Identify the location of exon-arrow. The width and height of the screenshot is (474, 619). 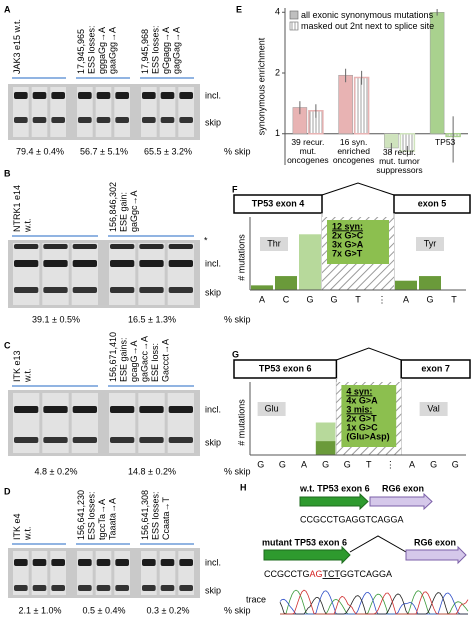
(307, 555).